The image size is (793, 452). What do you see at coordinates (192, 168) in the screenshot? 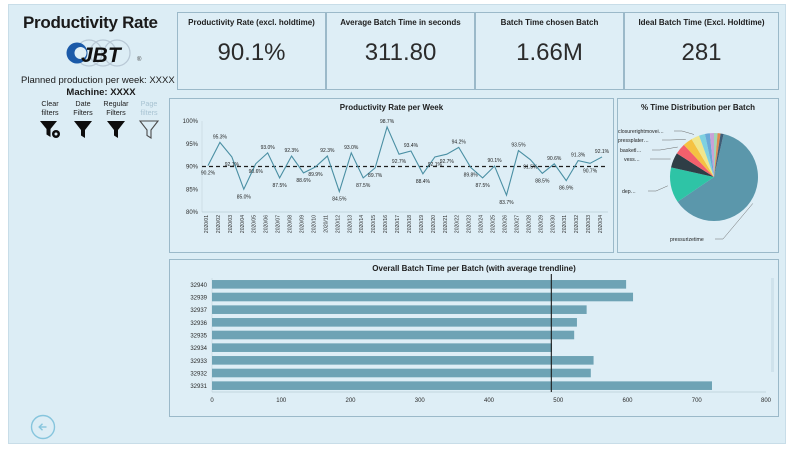
I see `svg-text: 90%` at bounding box center [192, 168].